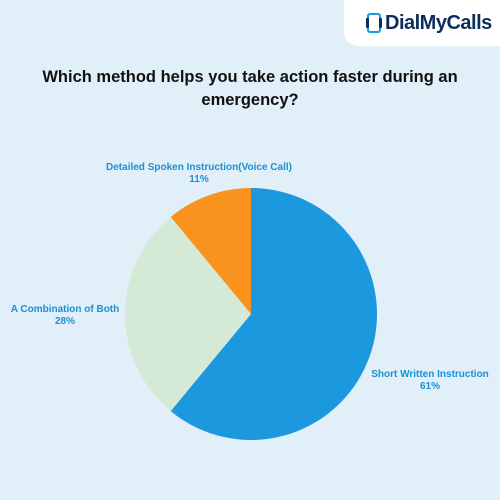 The height and width of the screenshot is (500, 500). What do you see at coordinates (430, 374) in the screenshot?
I see `slice-label: Short Written Instruction` at bounding box center [430, 374].